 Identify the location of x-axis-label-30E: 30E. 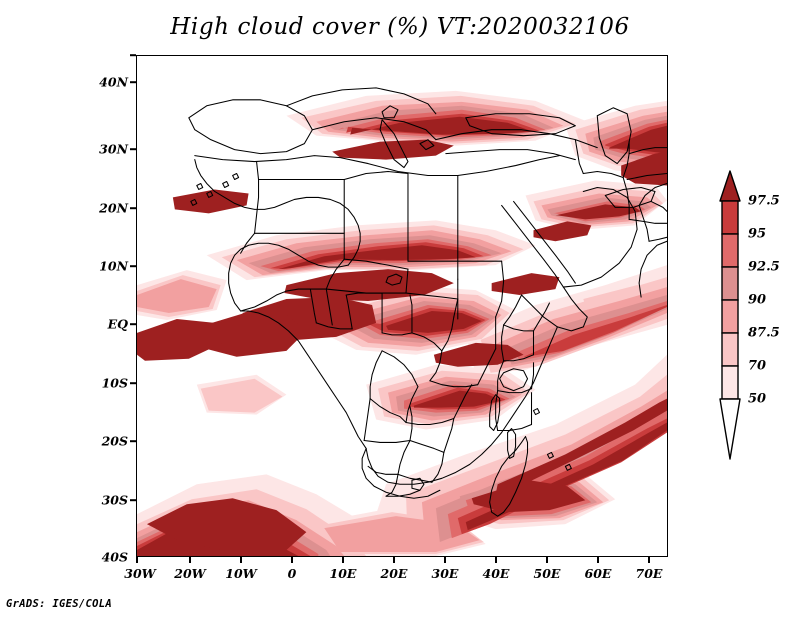
(445, 573).